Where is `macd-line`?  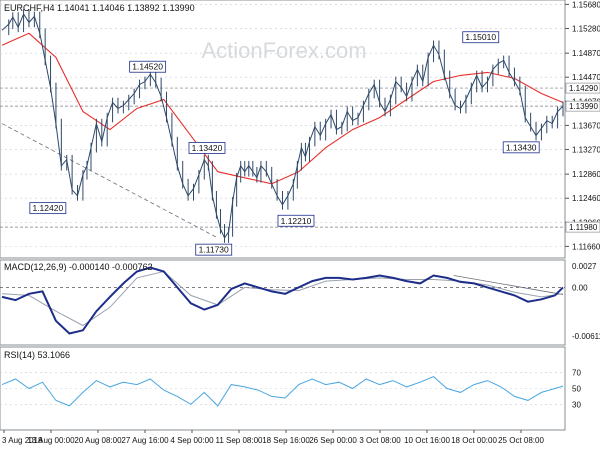 macd-line is located at coordinates (282, 300).